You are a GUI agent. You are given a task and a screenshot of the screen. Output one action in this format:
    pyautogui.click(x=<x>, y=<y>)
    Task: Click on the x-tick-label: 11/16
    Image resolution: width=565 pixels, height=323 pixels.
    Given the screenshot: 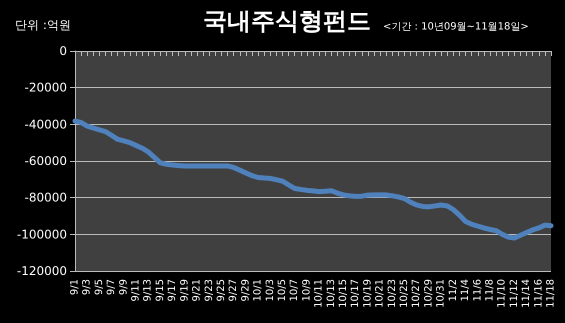 What is the action you would take?
    pyautogui.click(x=538, y=293)
    